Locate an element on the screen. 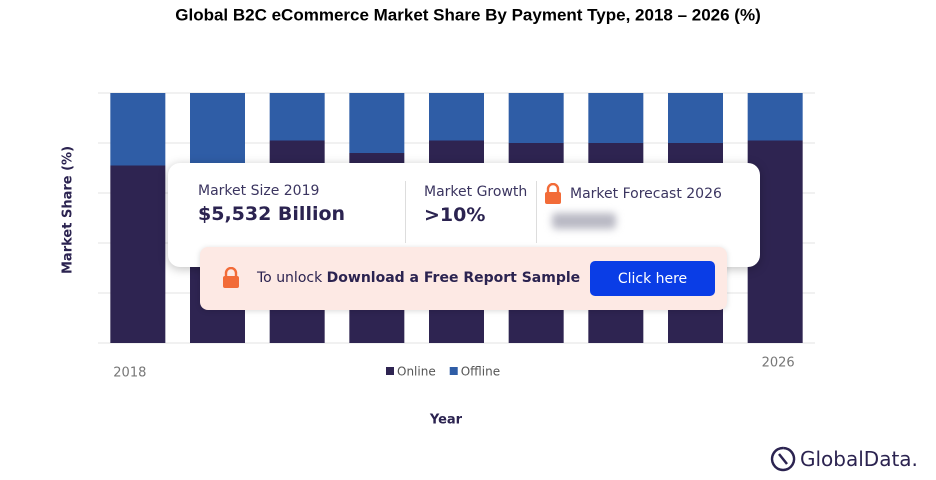 Image resolution: width=936 pixels, height=480 pixels. blurred-value is located at coordinates (584, 221).